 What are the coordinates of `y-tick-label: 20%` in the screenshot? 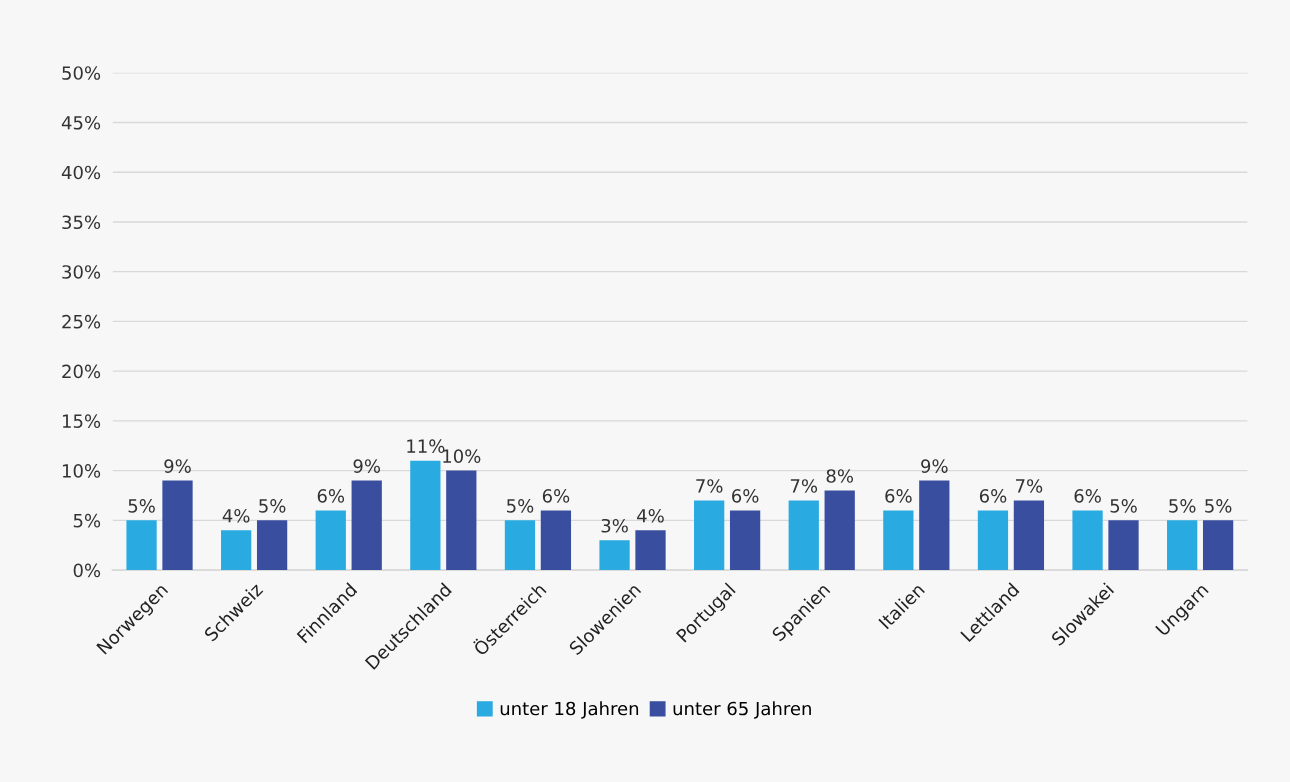 It's located at (81, 371).